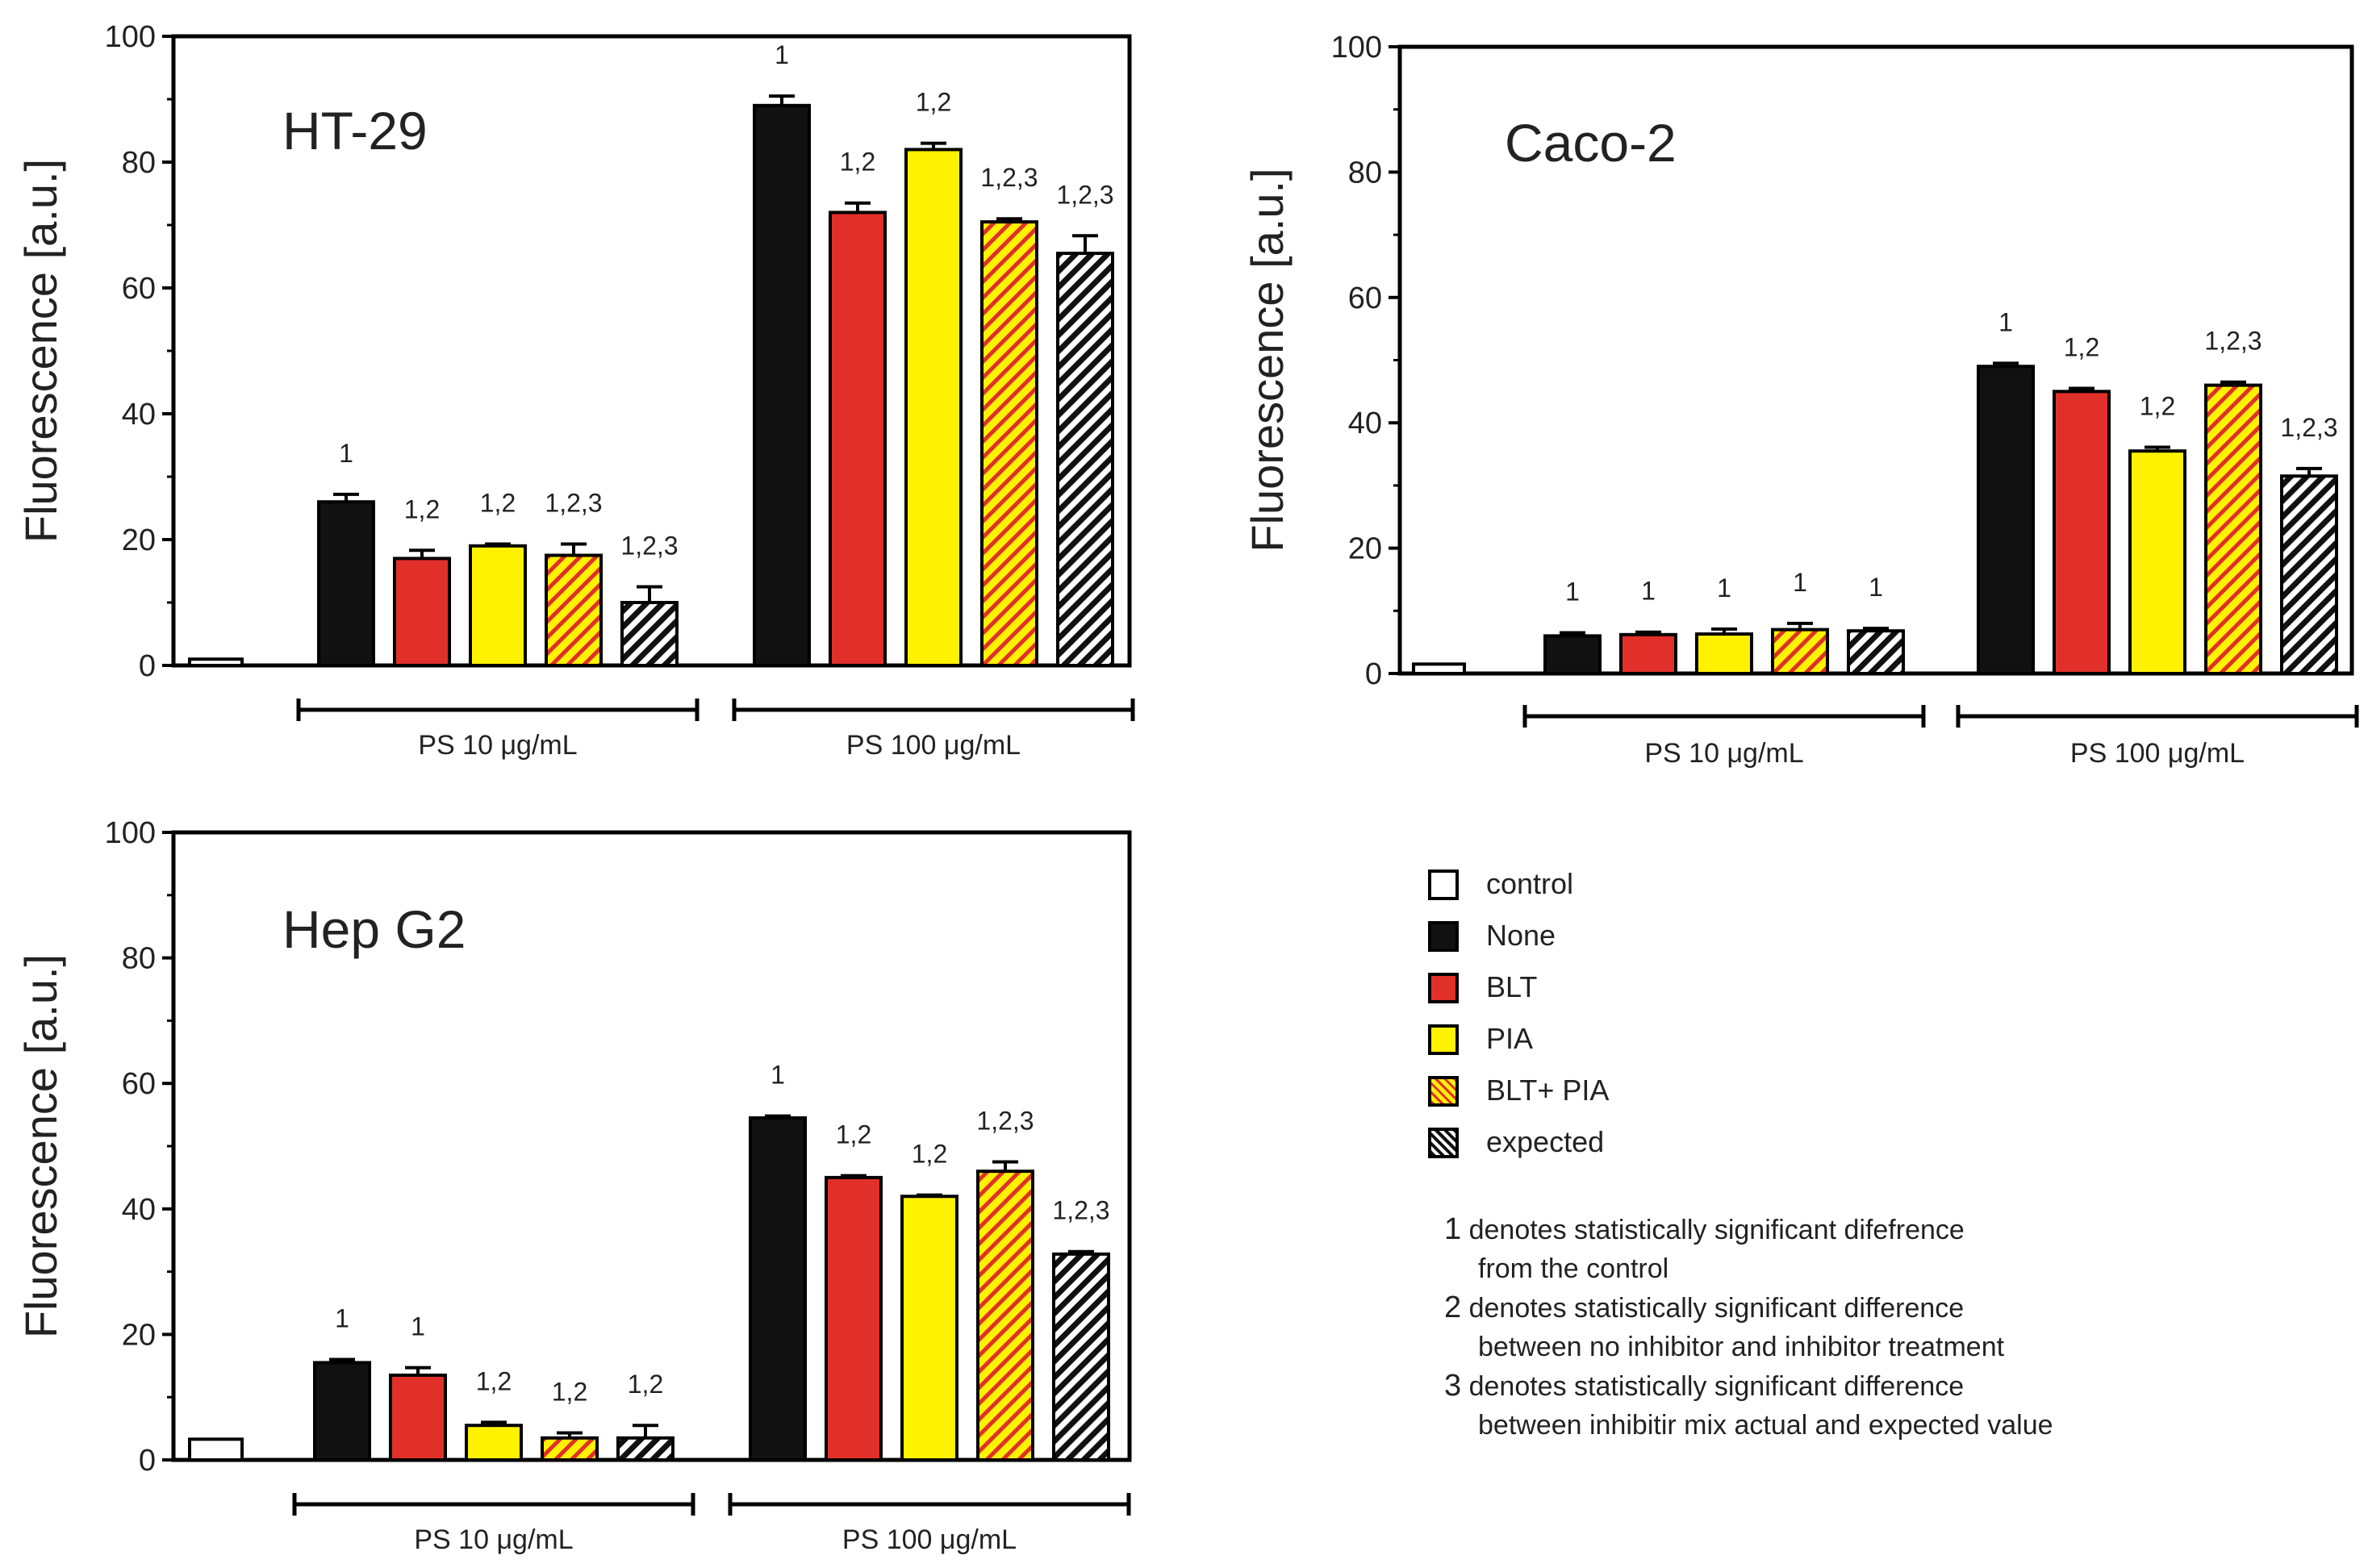 The image size is (2368, 1568). I want to click on legend-swatch-pia, so click(1443, 1040).